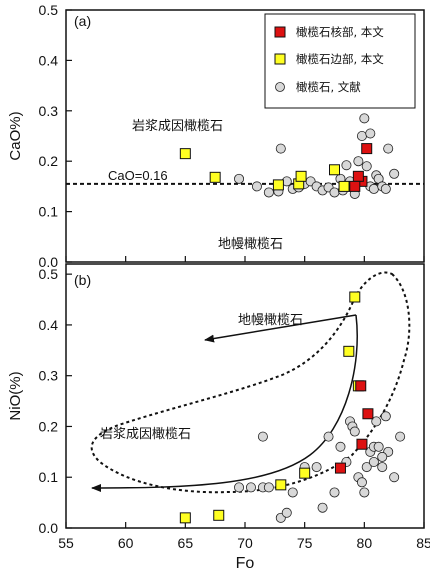 The width and height of the screenshot is (430, 576). What do you see at coordinates (49, 274) in the screenshot?
I see `panel-b-y-tick-label: 0.5` at bounding box center [49, 274].